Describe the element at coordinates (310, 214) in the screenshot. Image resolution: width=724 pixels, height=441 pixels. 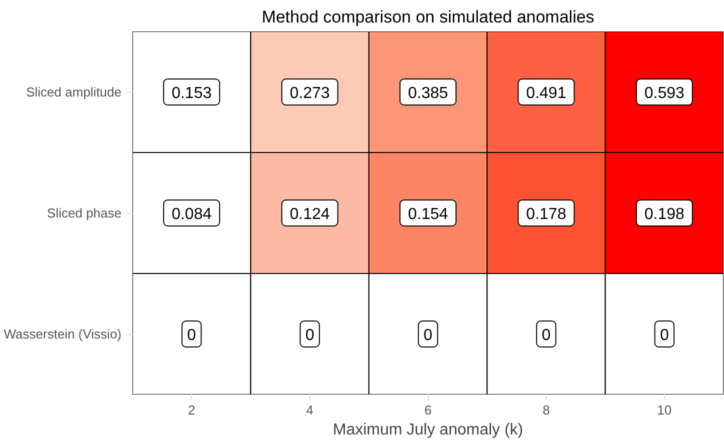
I see `data-label: 0.124` at that location.